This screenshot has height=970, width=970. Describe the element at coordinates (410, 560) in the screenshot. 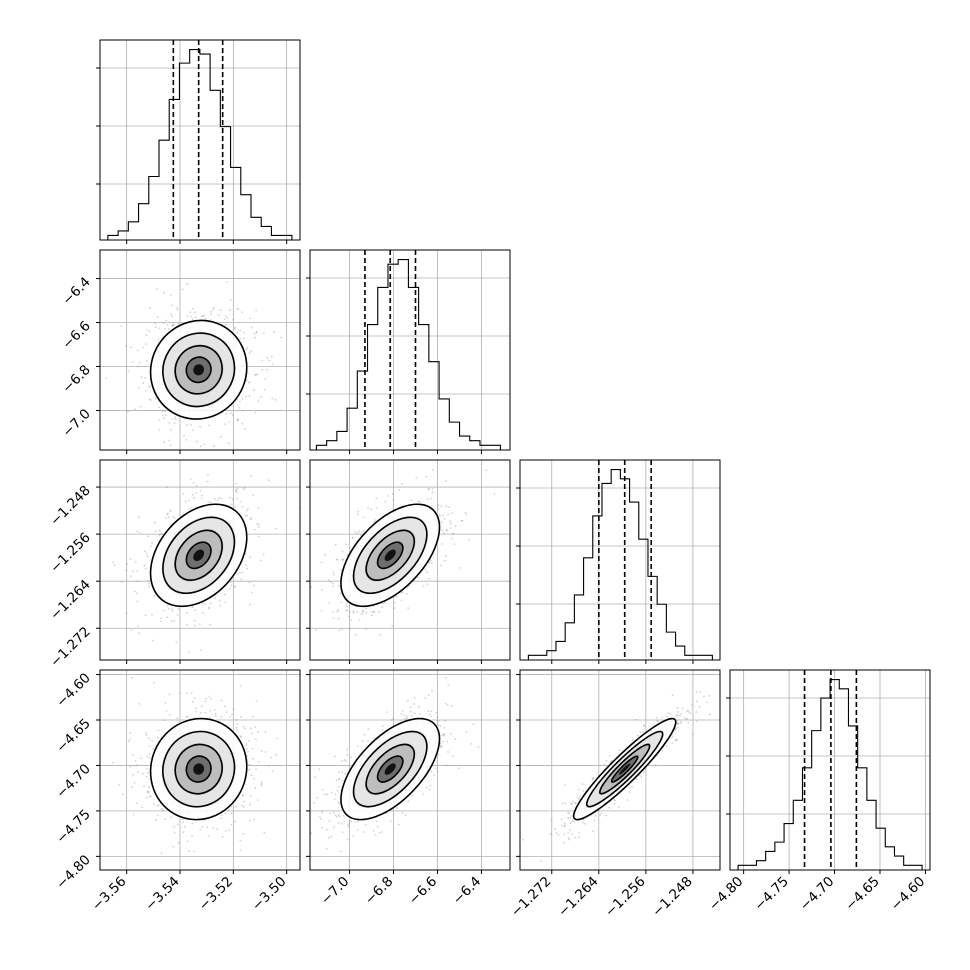

I see `axes-frame` at that location.